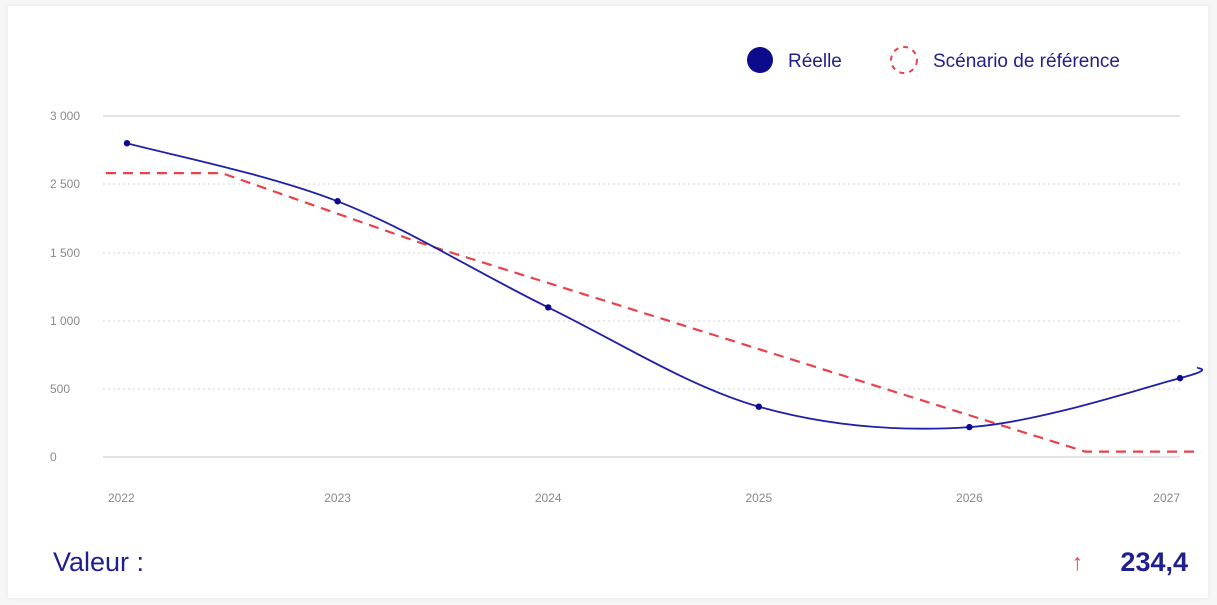 This screenshot has height=605, width=1217. Describe the element at coordinates (635, 563) in the screenshot. I see `value-row: Valeur : ↑ 234,4` at that location.